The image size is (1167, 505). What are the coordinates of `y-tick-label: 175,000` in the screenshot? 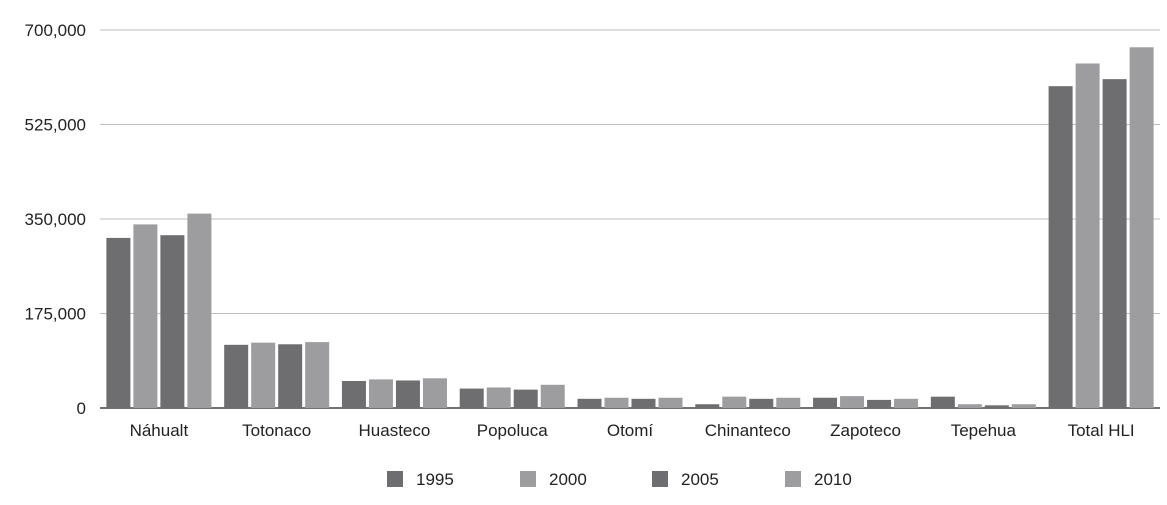 It's located at (55, 314).